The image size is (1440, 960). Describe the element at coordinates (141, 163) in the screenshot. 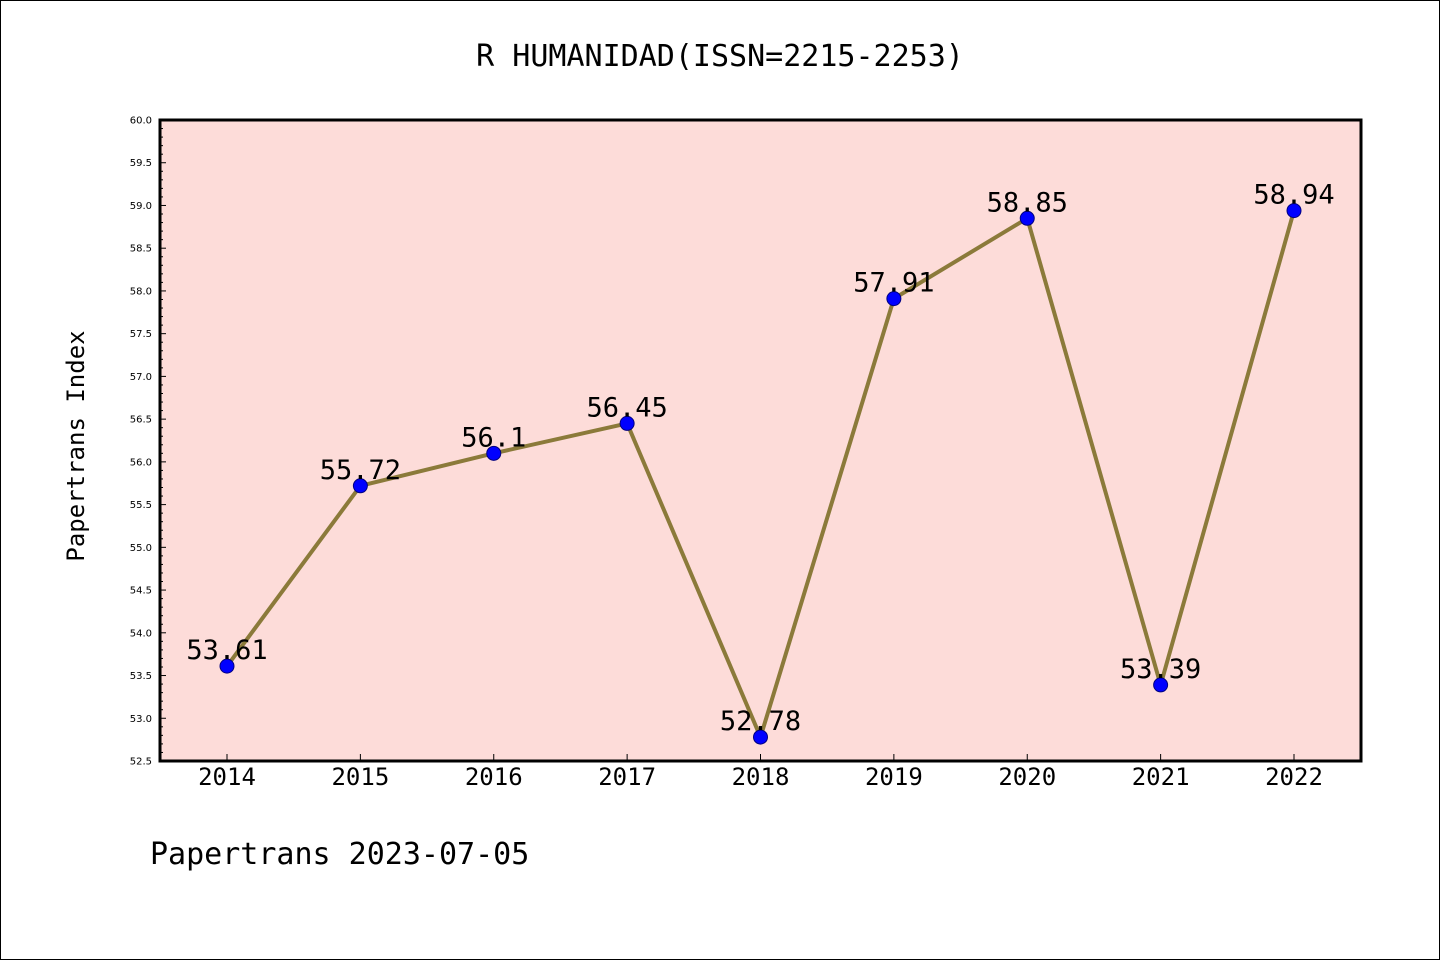

I see `y-tick-label: 59.5` at that location.